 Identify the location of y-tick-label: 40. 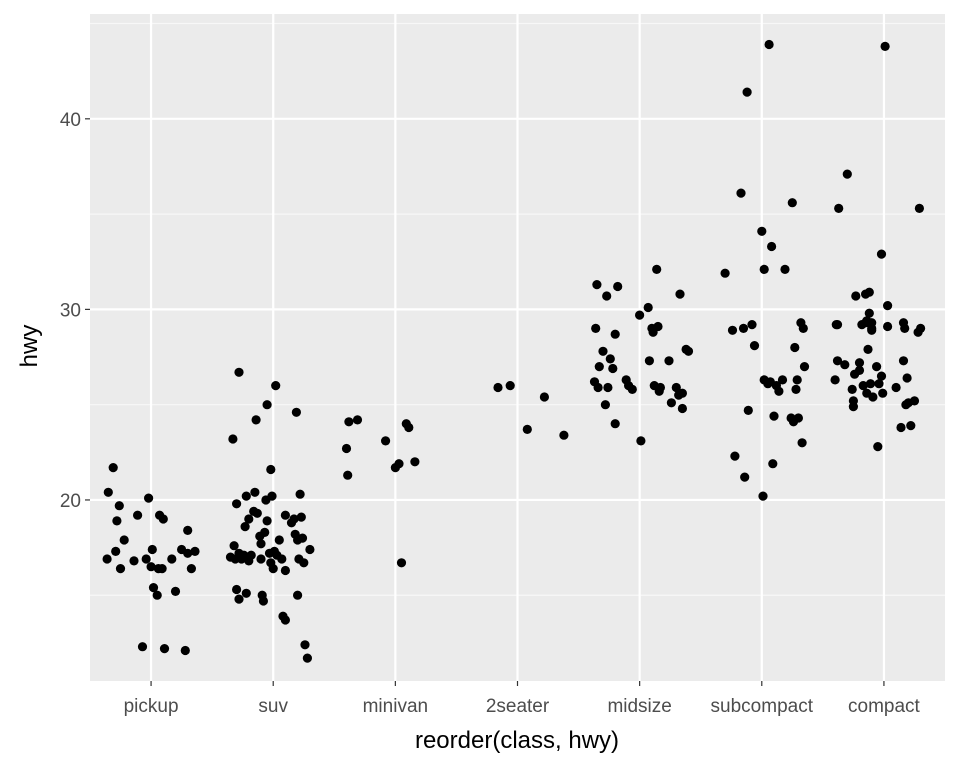
(70, 120).